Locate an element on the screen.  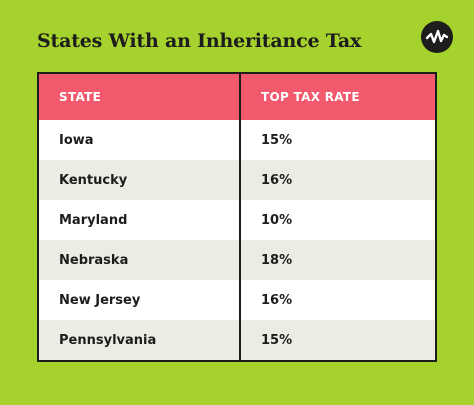
table-row: Iowa 15% is located at coordinates (237, 140).